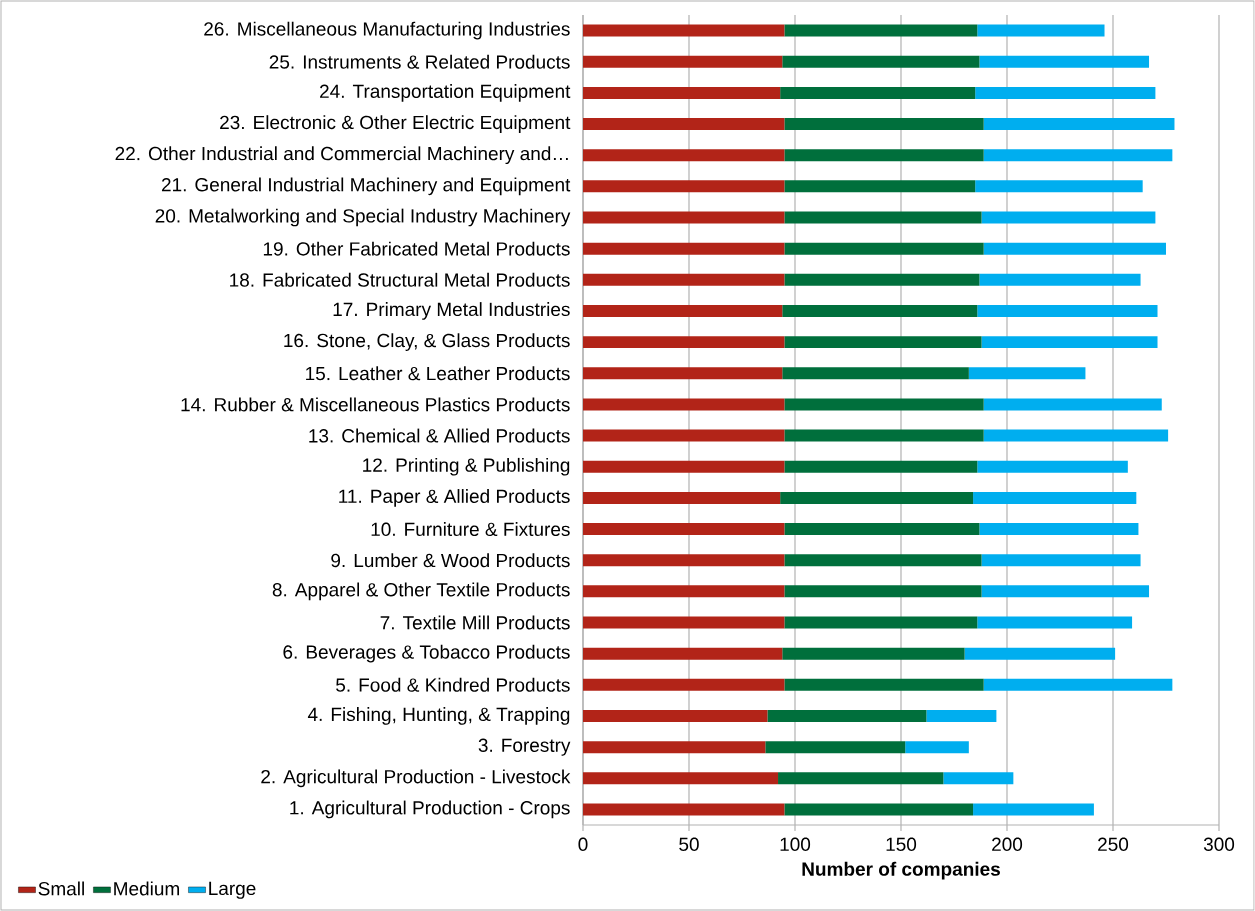  I want to click on y-tick-label: 11. Paper & Allied Products, so click(454, 498).